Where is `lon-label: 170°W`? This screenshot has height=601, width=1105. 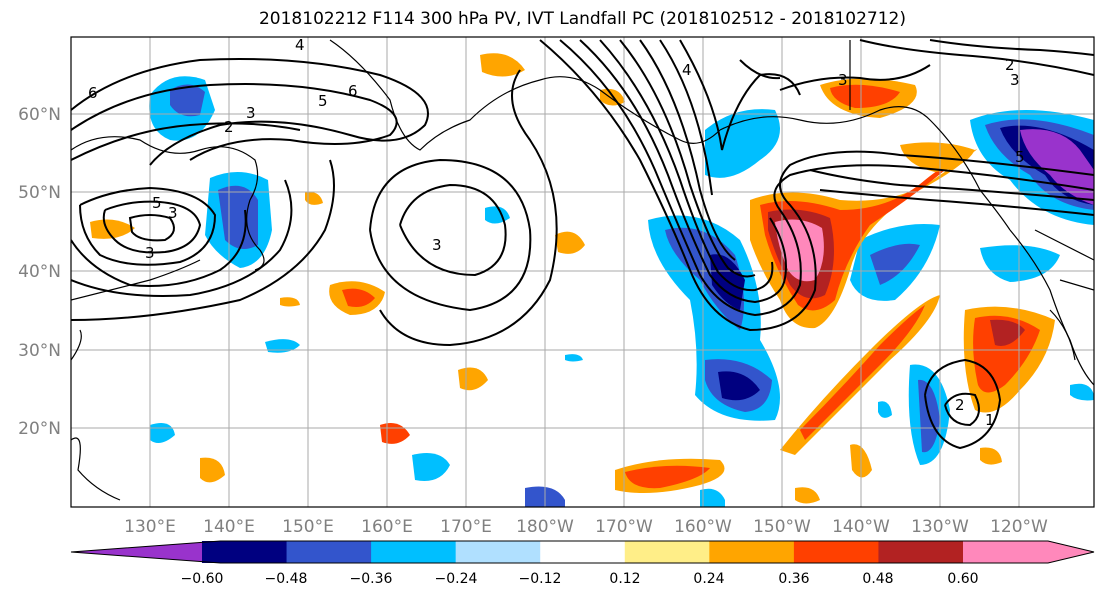
lon-label: 170°W is located at coordinates (624, 527).